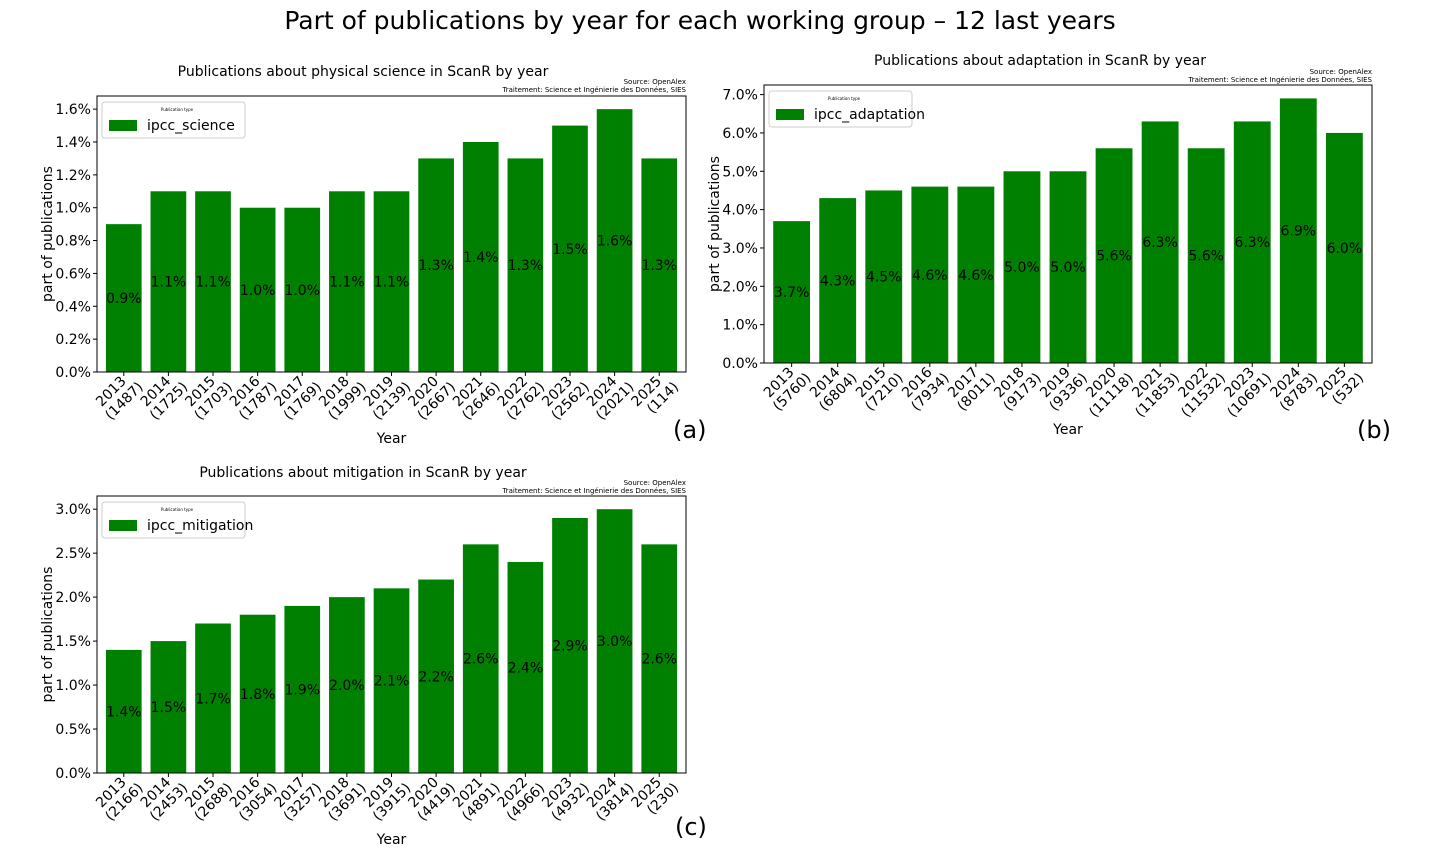 This screenshot has height=866, width=1438. What do you see at coordinates (73, 242) in the screenshot?
I see `y-tick-label: 0.8%` at bounding box center [73, 242].